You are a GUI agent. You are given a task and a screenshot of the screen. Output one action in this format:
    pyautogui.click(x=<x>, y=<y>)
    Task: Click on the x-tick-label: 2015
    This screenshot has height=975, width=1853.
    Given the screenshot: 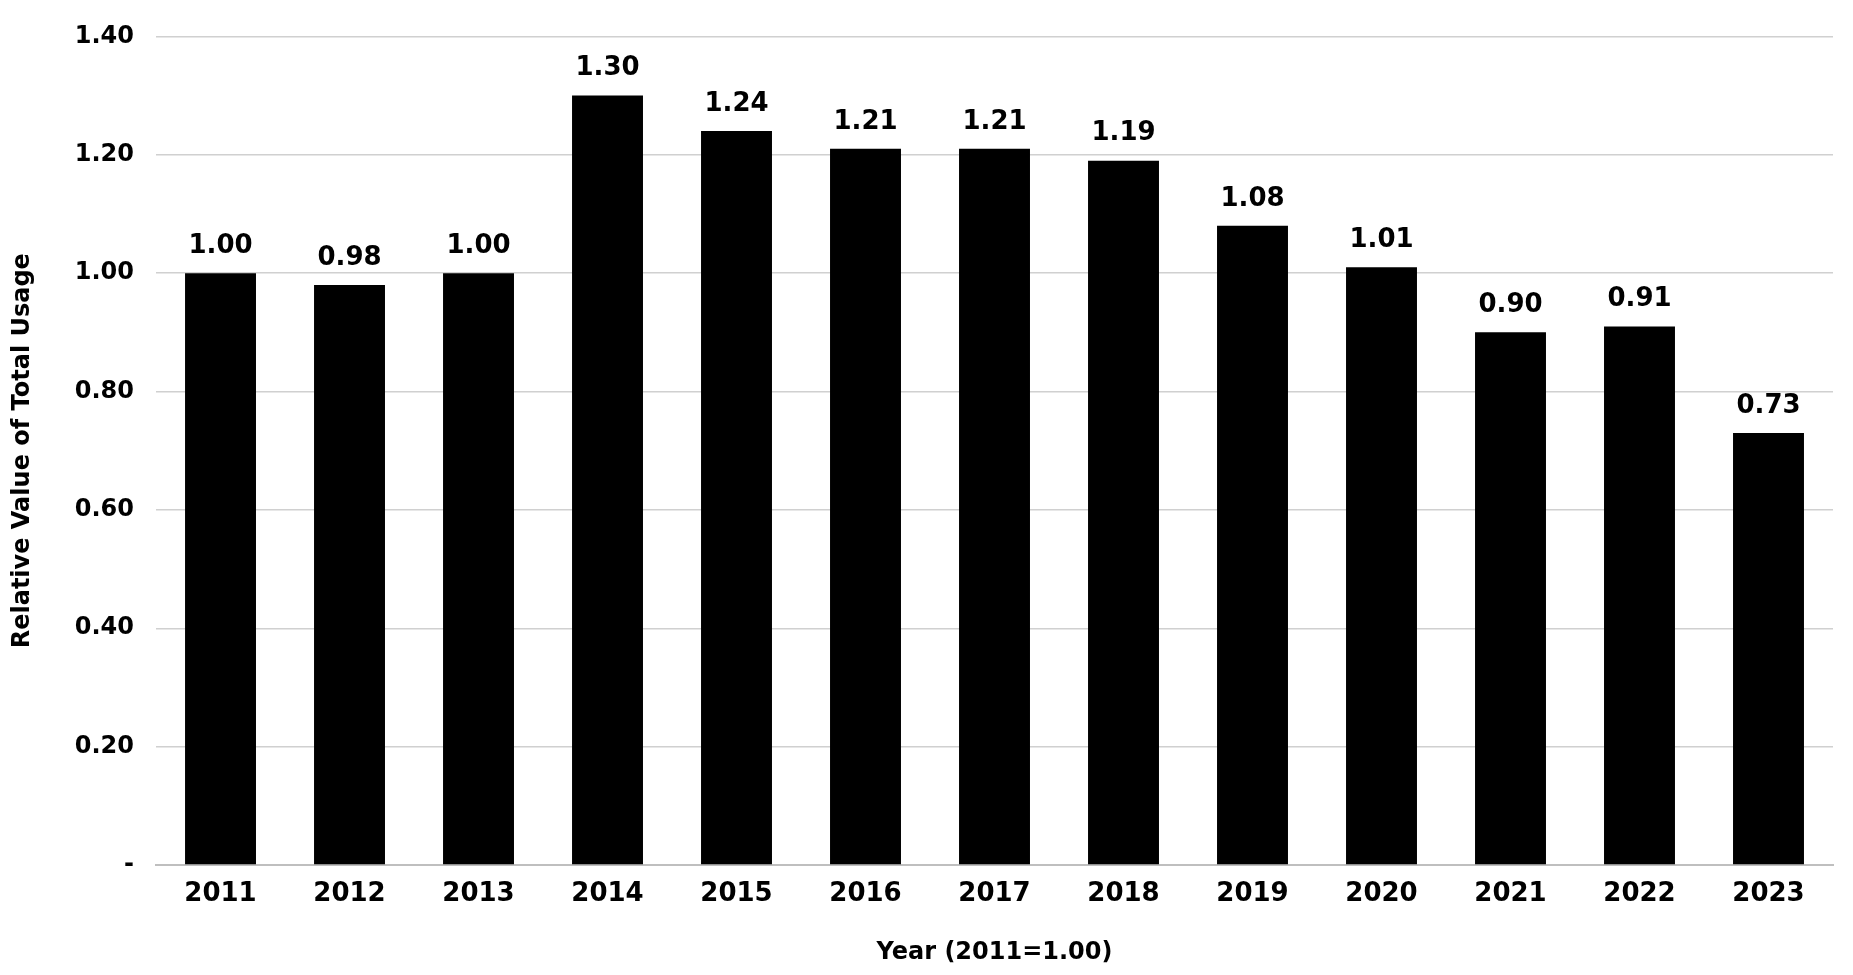 What is the action you would take?
    pyautogui.click(x=736, y=892)
    